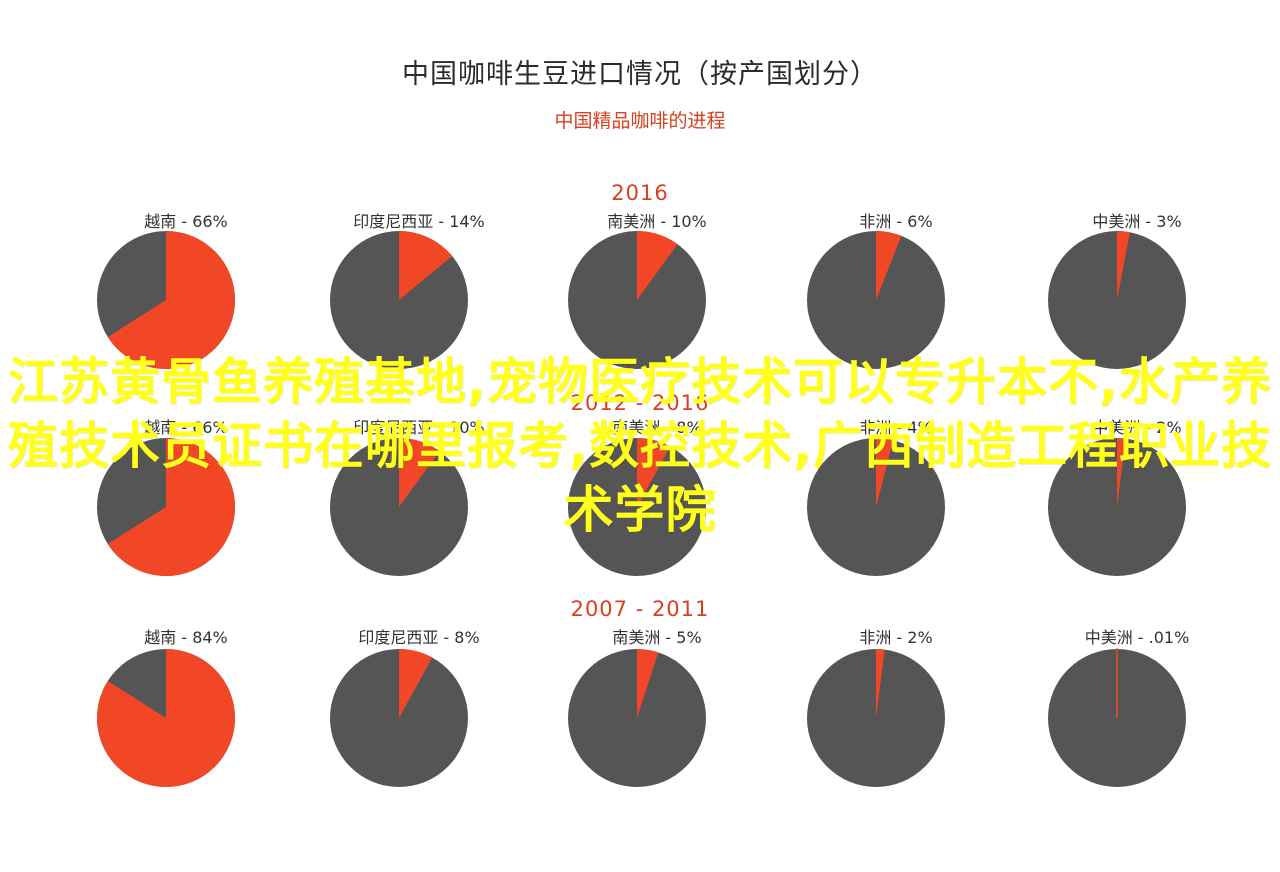  Describe the element at coordinates (657, 637) in the screenshot. I see `pie-label: 南美洲 - 5%` at that location.